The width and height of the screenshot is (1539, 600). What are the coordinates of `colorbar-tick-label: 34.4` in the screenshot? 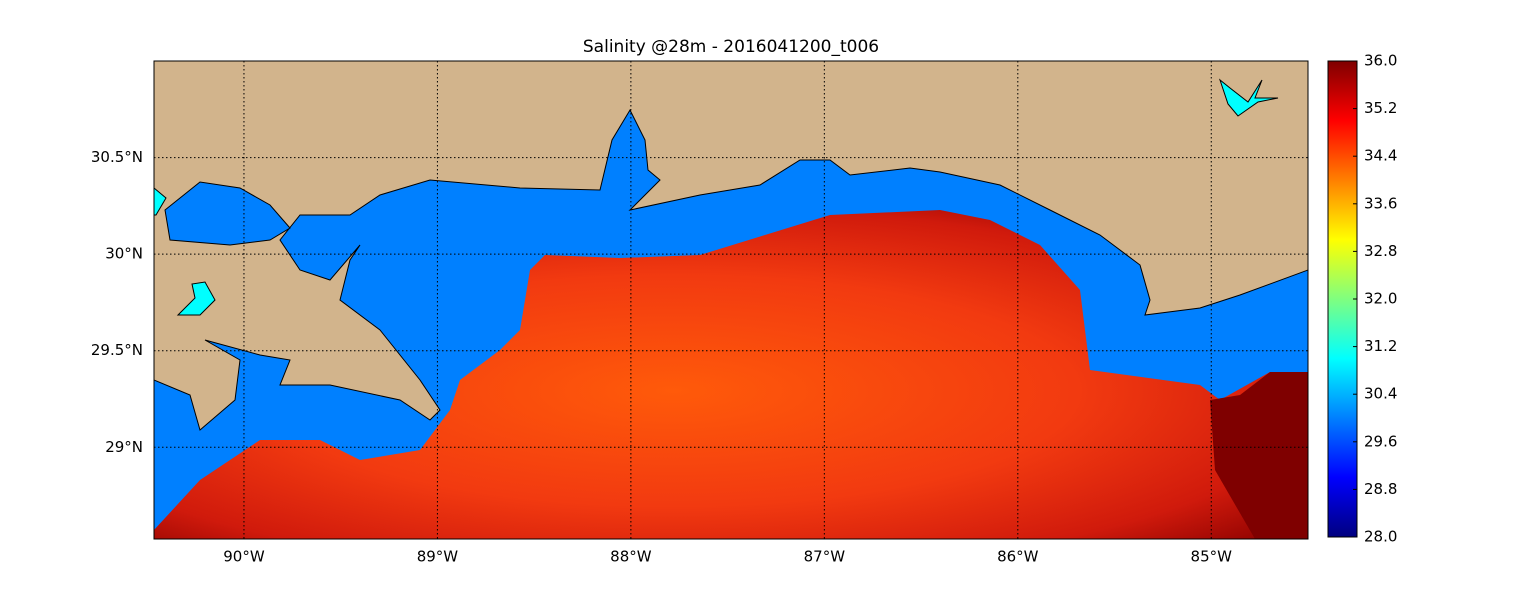 It's located at (1380, 156).